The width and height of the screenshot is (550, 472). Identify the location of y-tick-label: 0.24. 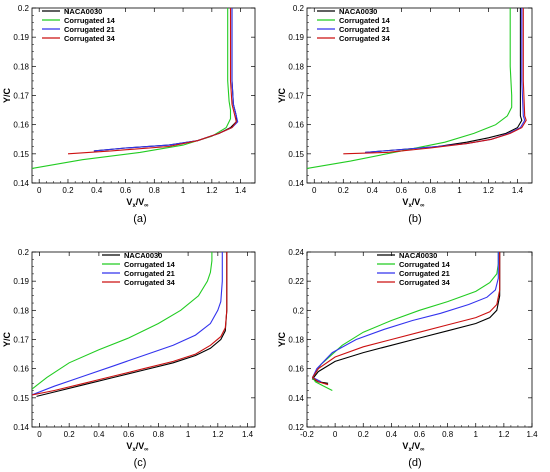
(296, 252).